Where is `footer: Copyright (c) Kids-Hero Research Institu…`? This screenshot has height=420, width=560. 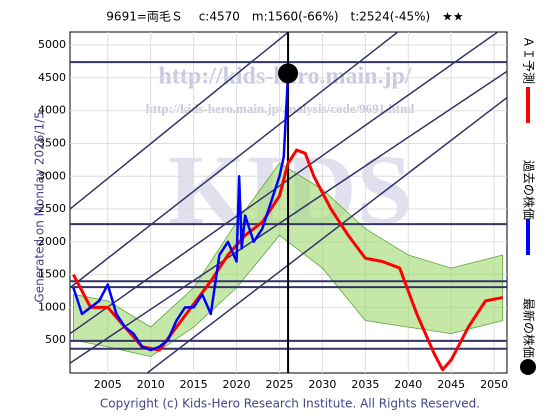
footer: Copyright (c) Kids-Hero Research Institu… is located at coordinates (290, 404).